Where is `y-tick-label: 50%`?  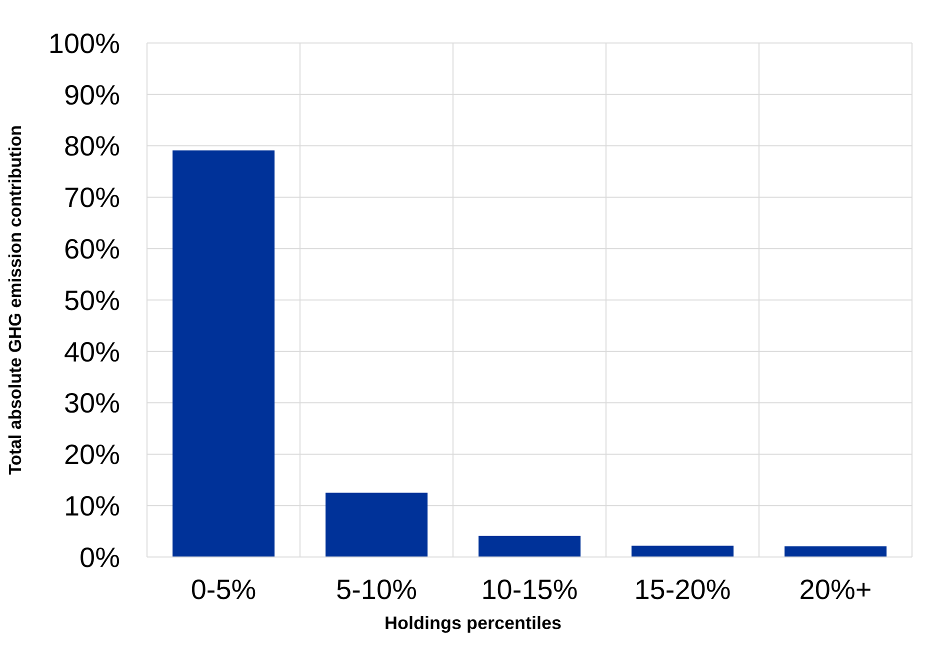 y-tick-label: 50% is located at coordinates (92, 300).